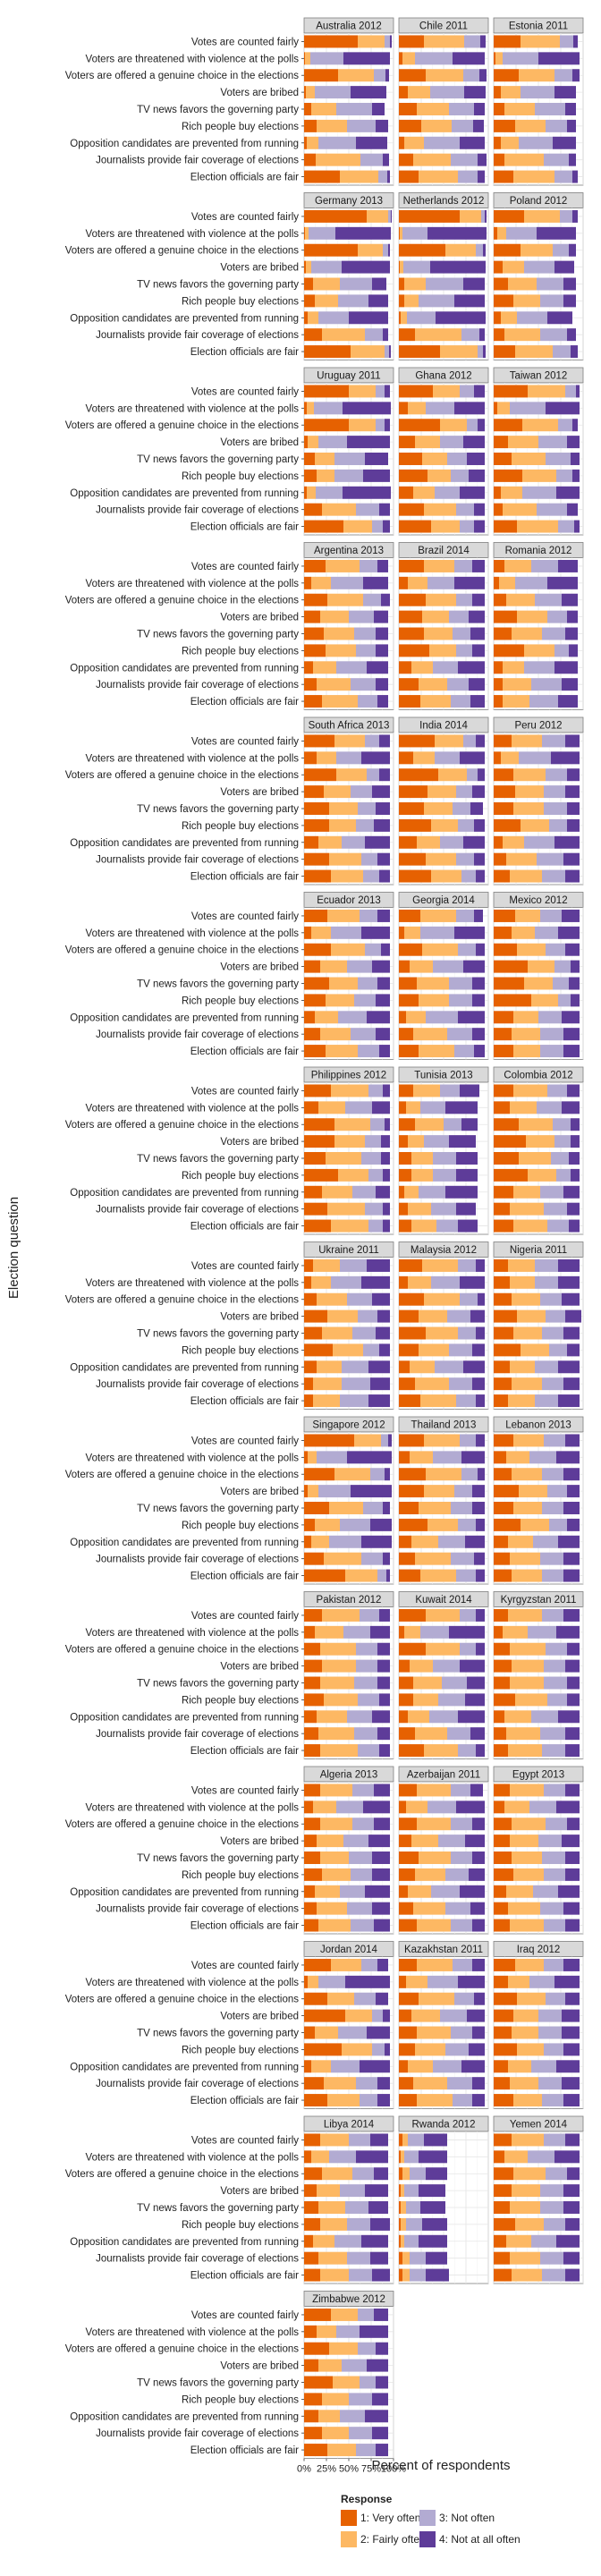  Describe the element at coordinates (349, 201) in the screenshot. I see `facet-title: Germany 2013` at that location.